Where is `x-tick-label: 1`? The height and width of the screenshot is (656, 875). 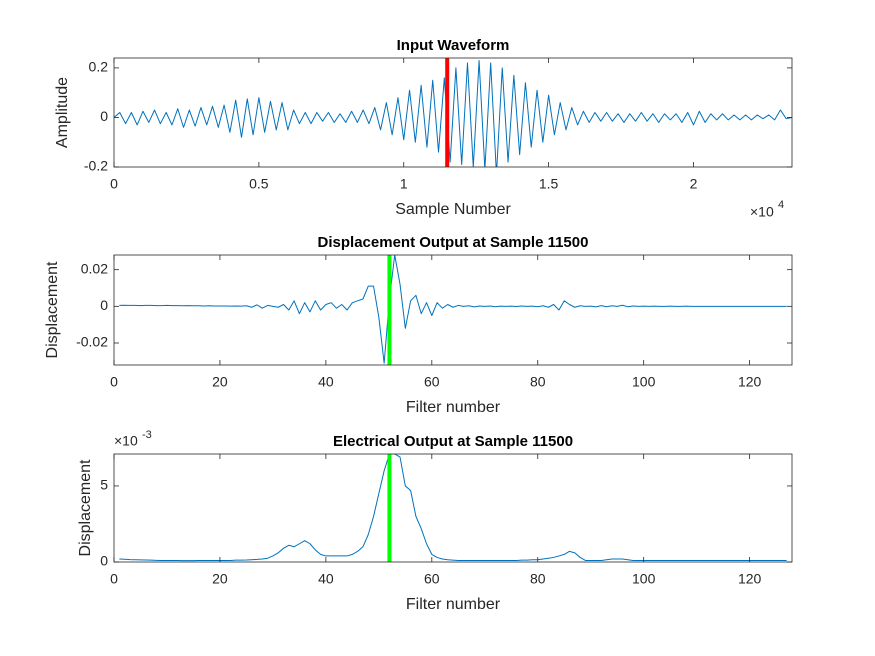 x-tick-label: 1 is located at coordinates (404, 184).